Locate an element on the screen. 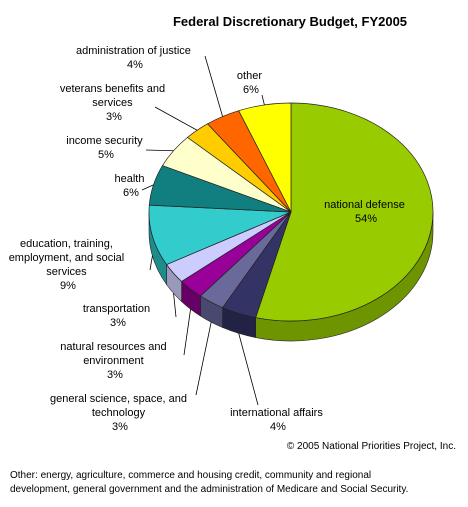 This screenshot has width=468, height=507. leader-general-science-space-and-technology is located at coordinates (203, 359).